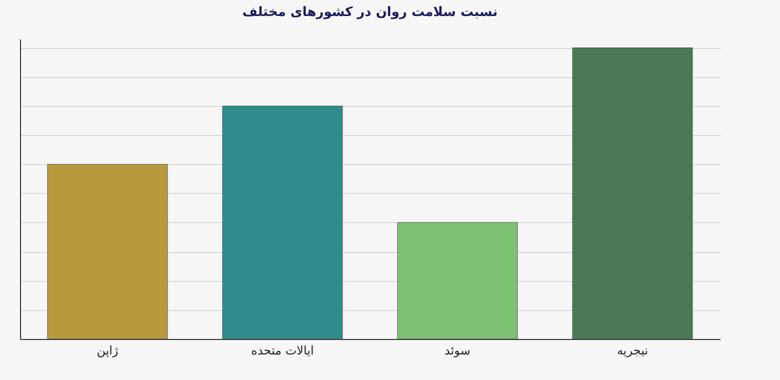  Describe the element at coordinates (457, 351) in the screenshot. I see `x-tick-label: سوئد` at that location.